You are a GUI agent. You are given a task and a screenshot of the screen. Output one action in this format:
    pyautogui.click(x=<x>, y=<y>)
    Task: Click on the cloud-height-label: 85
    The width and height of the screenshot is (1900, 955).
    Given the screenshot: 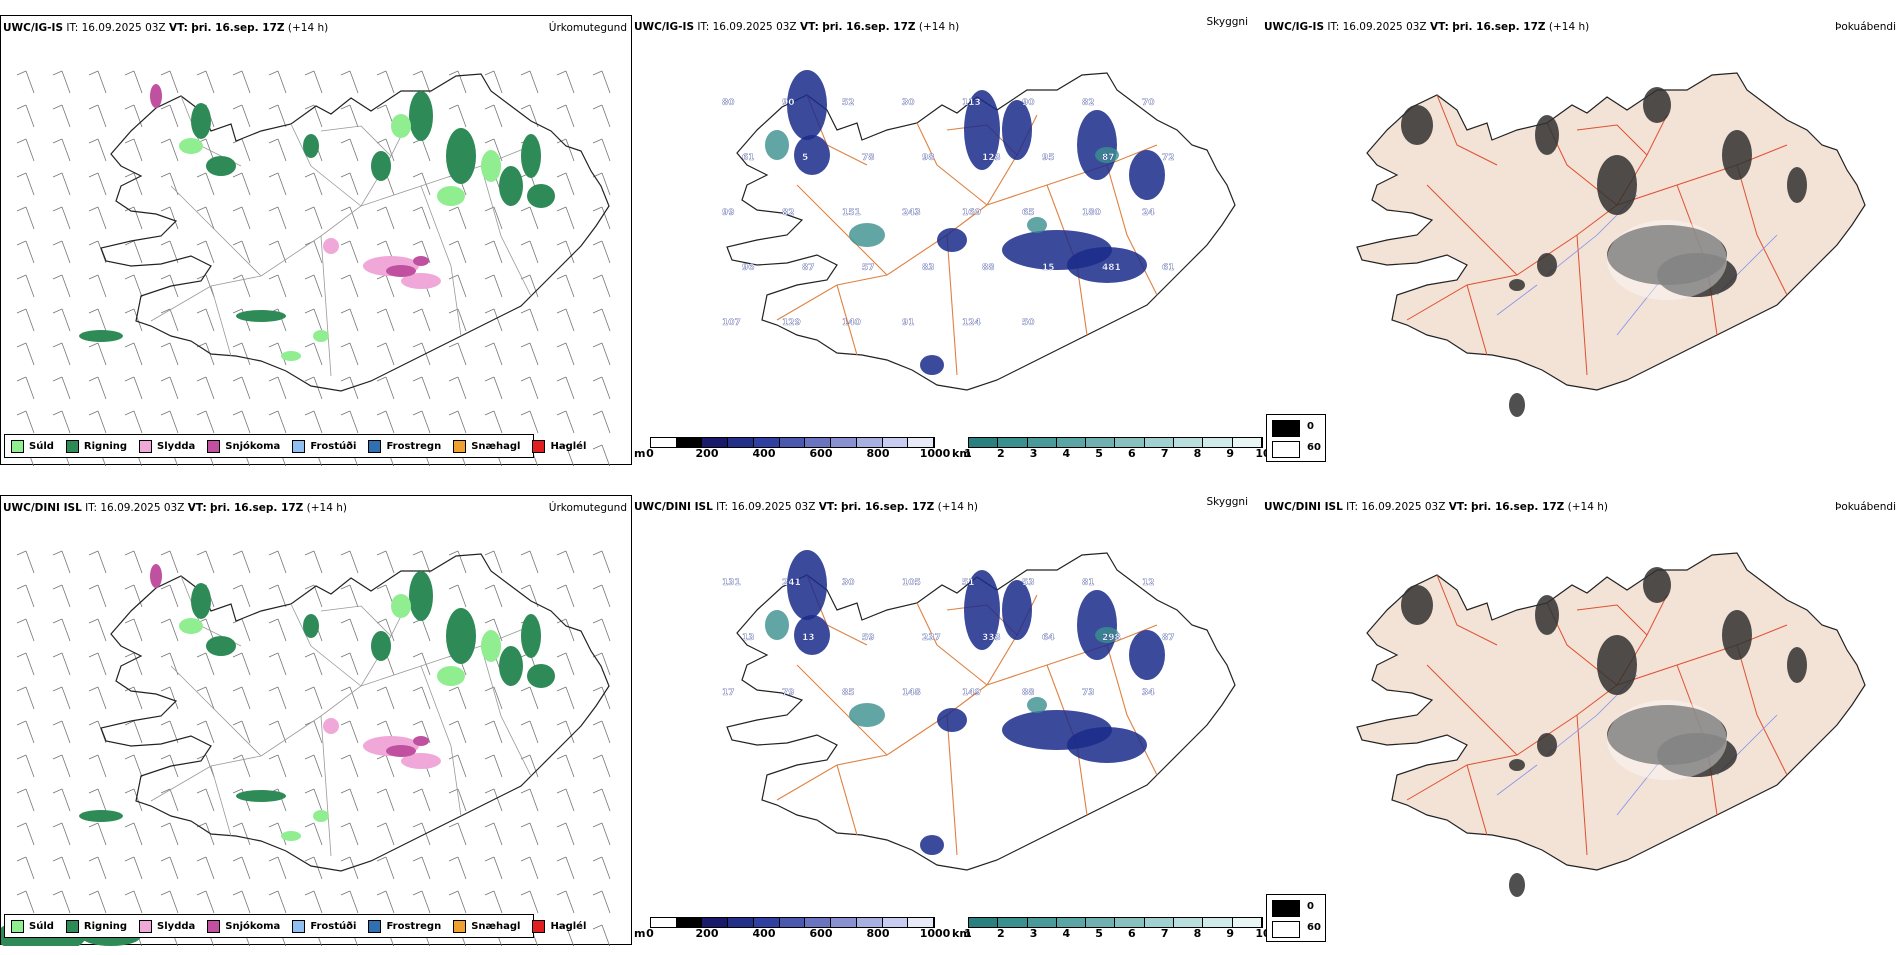 What is the action you would take?
    pyautogui.click(x=848, y=693)
    